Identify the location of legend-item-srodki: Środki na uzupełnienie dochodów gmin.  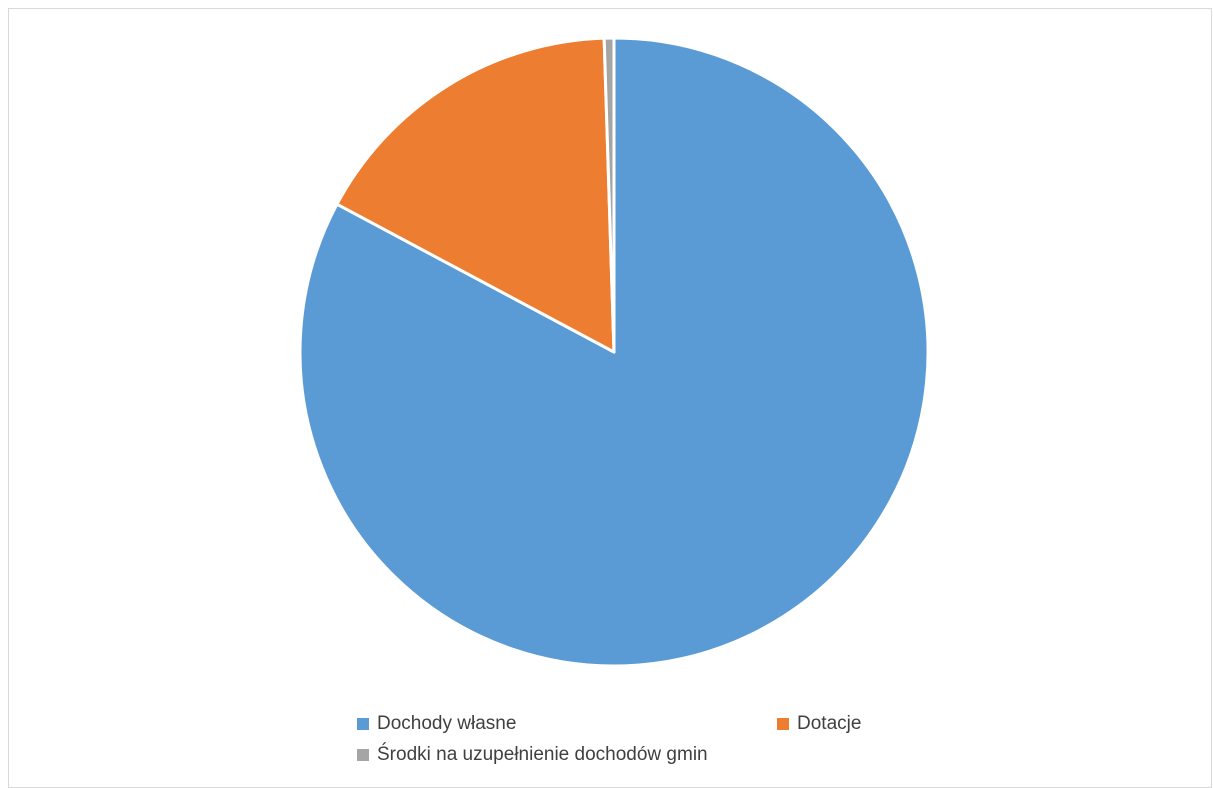
(532, 755).